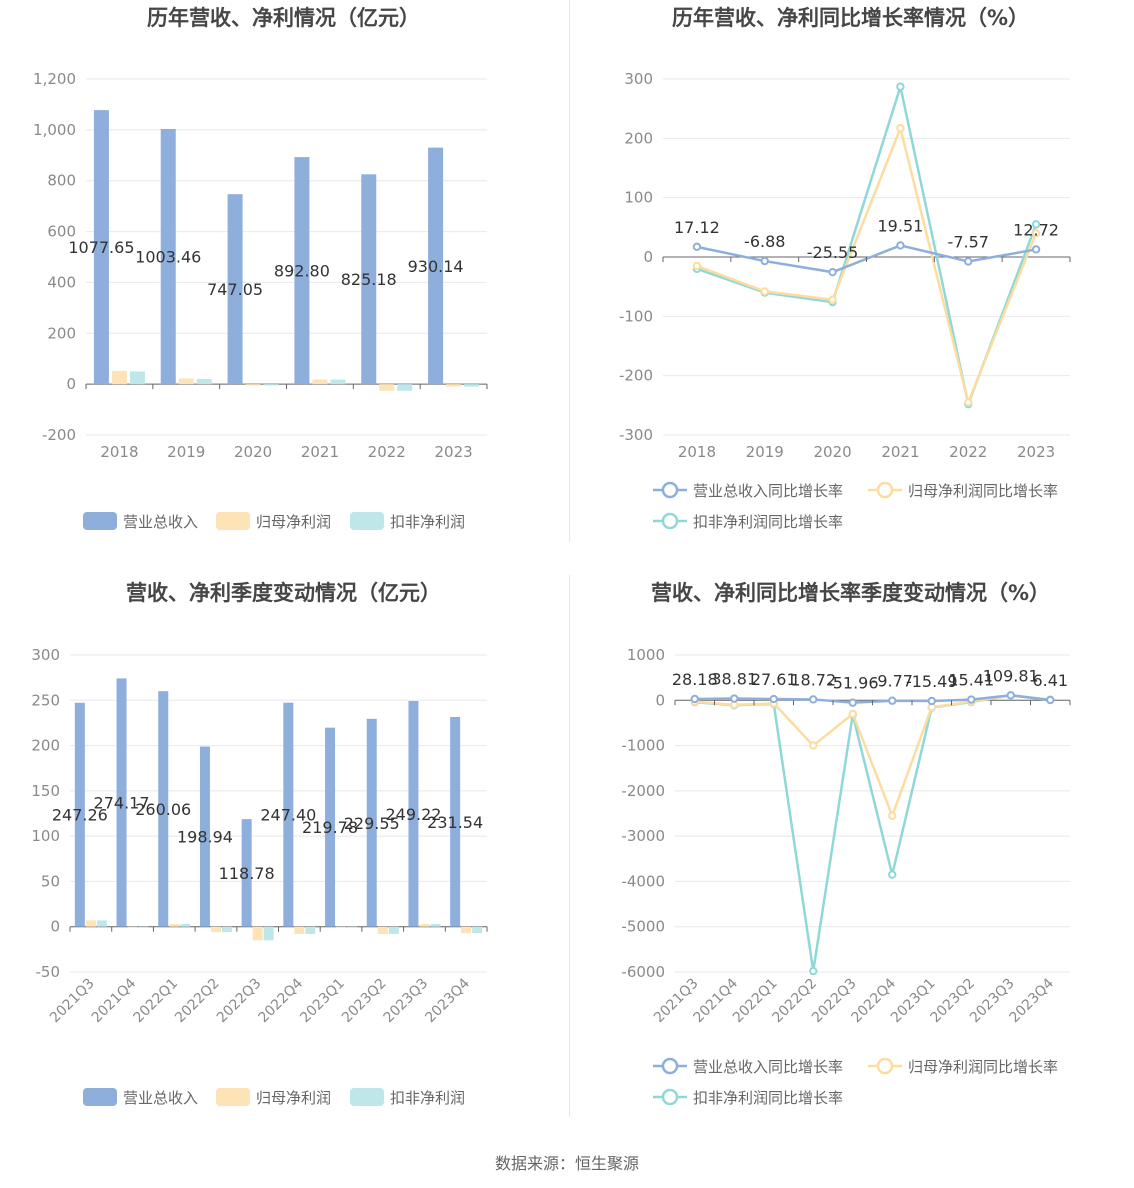 Image resolution: width=1134 pixels, height=1188 pixels. I want to click on point-data-label: -6.88, so click(764, 241).